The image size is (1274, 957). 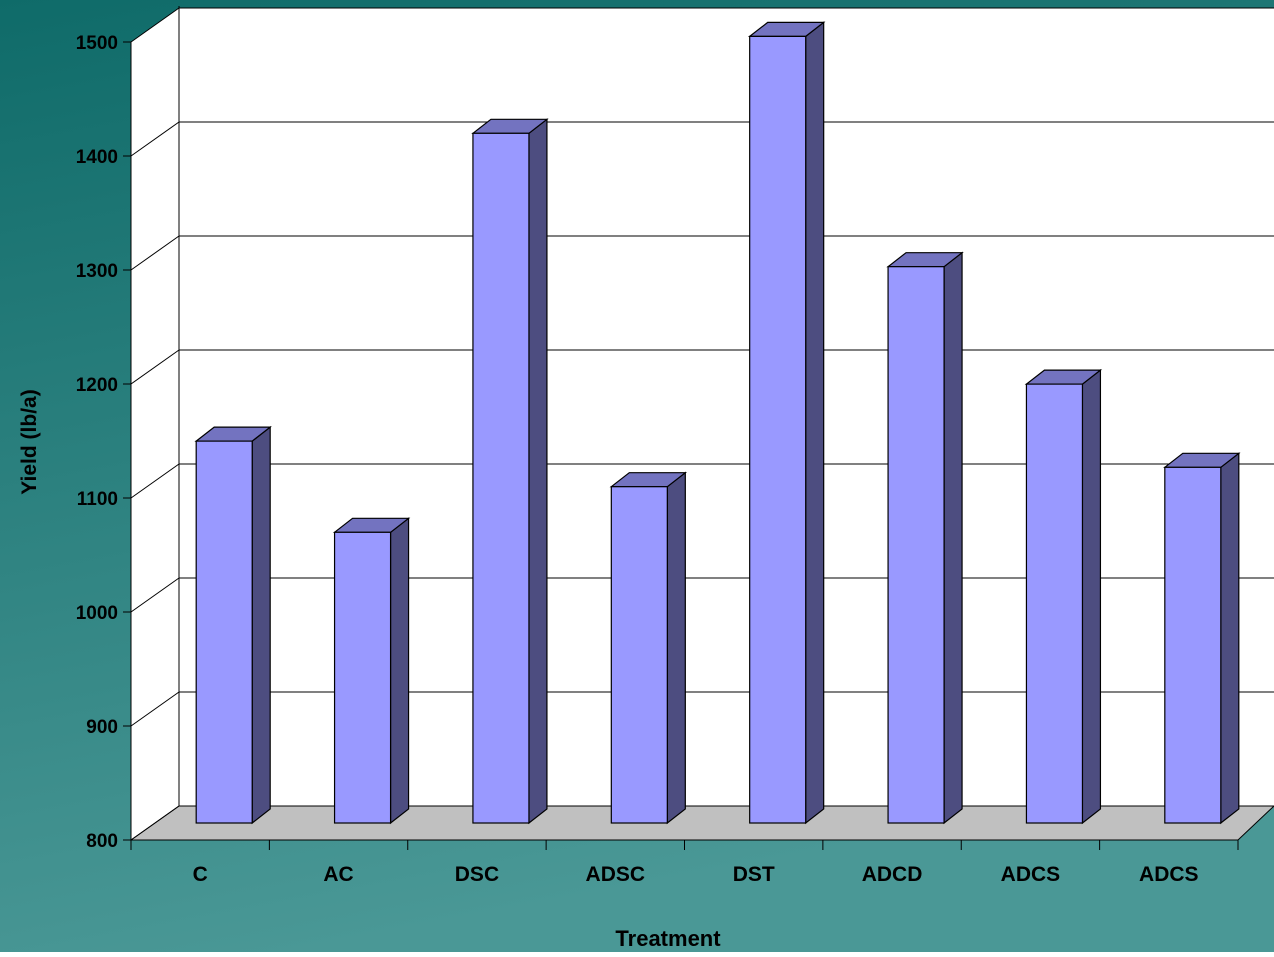 I want to click on x-tick-label: ADSC, so click(x=616, y=874).